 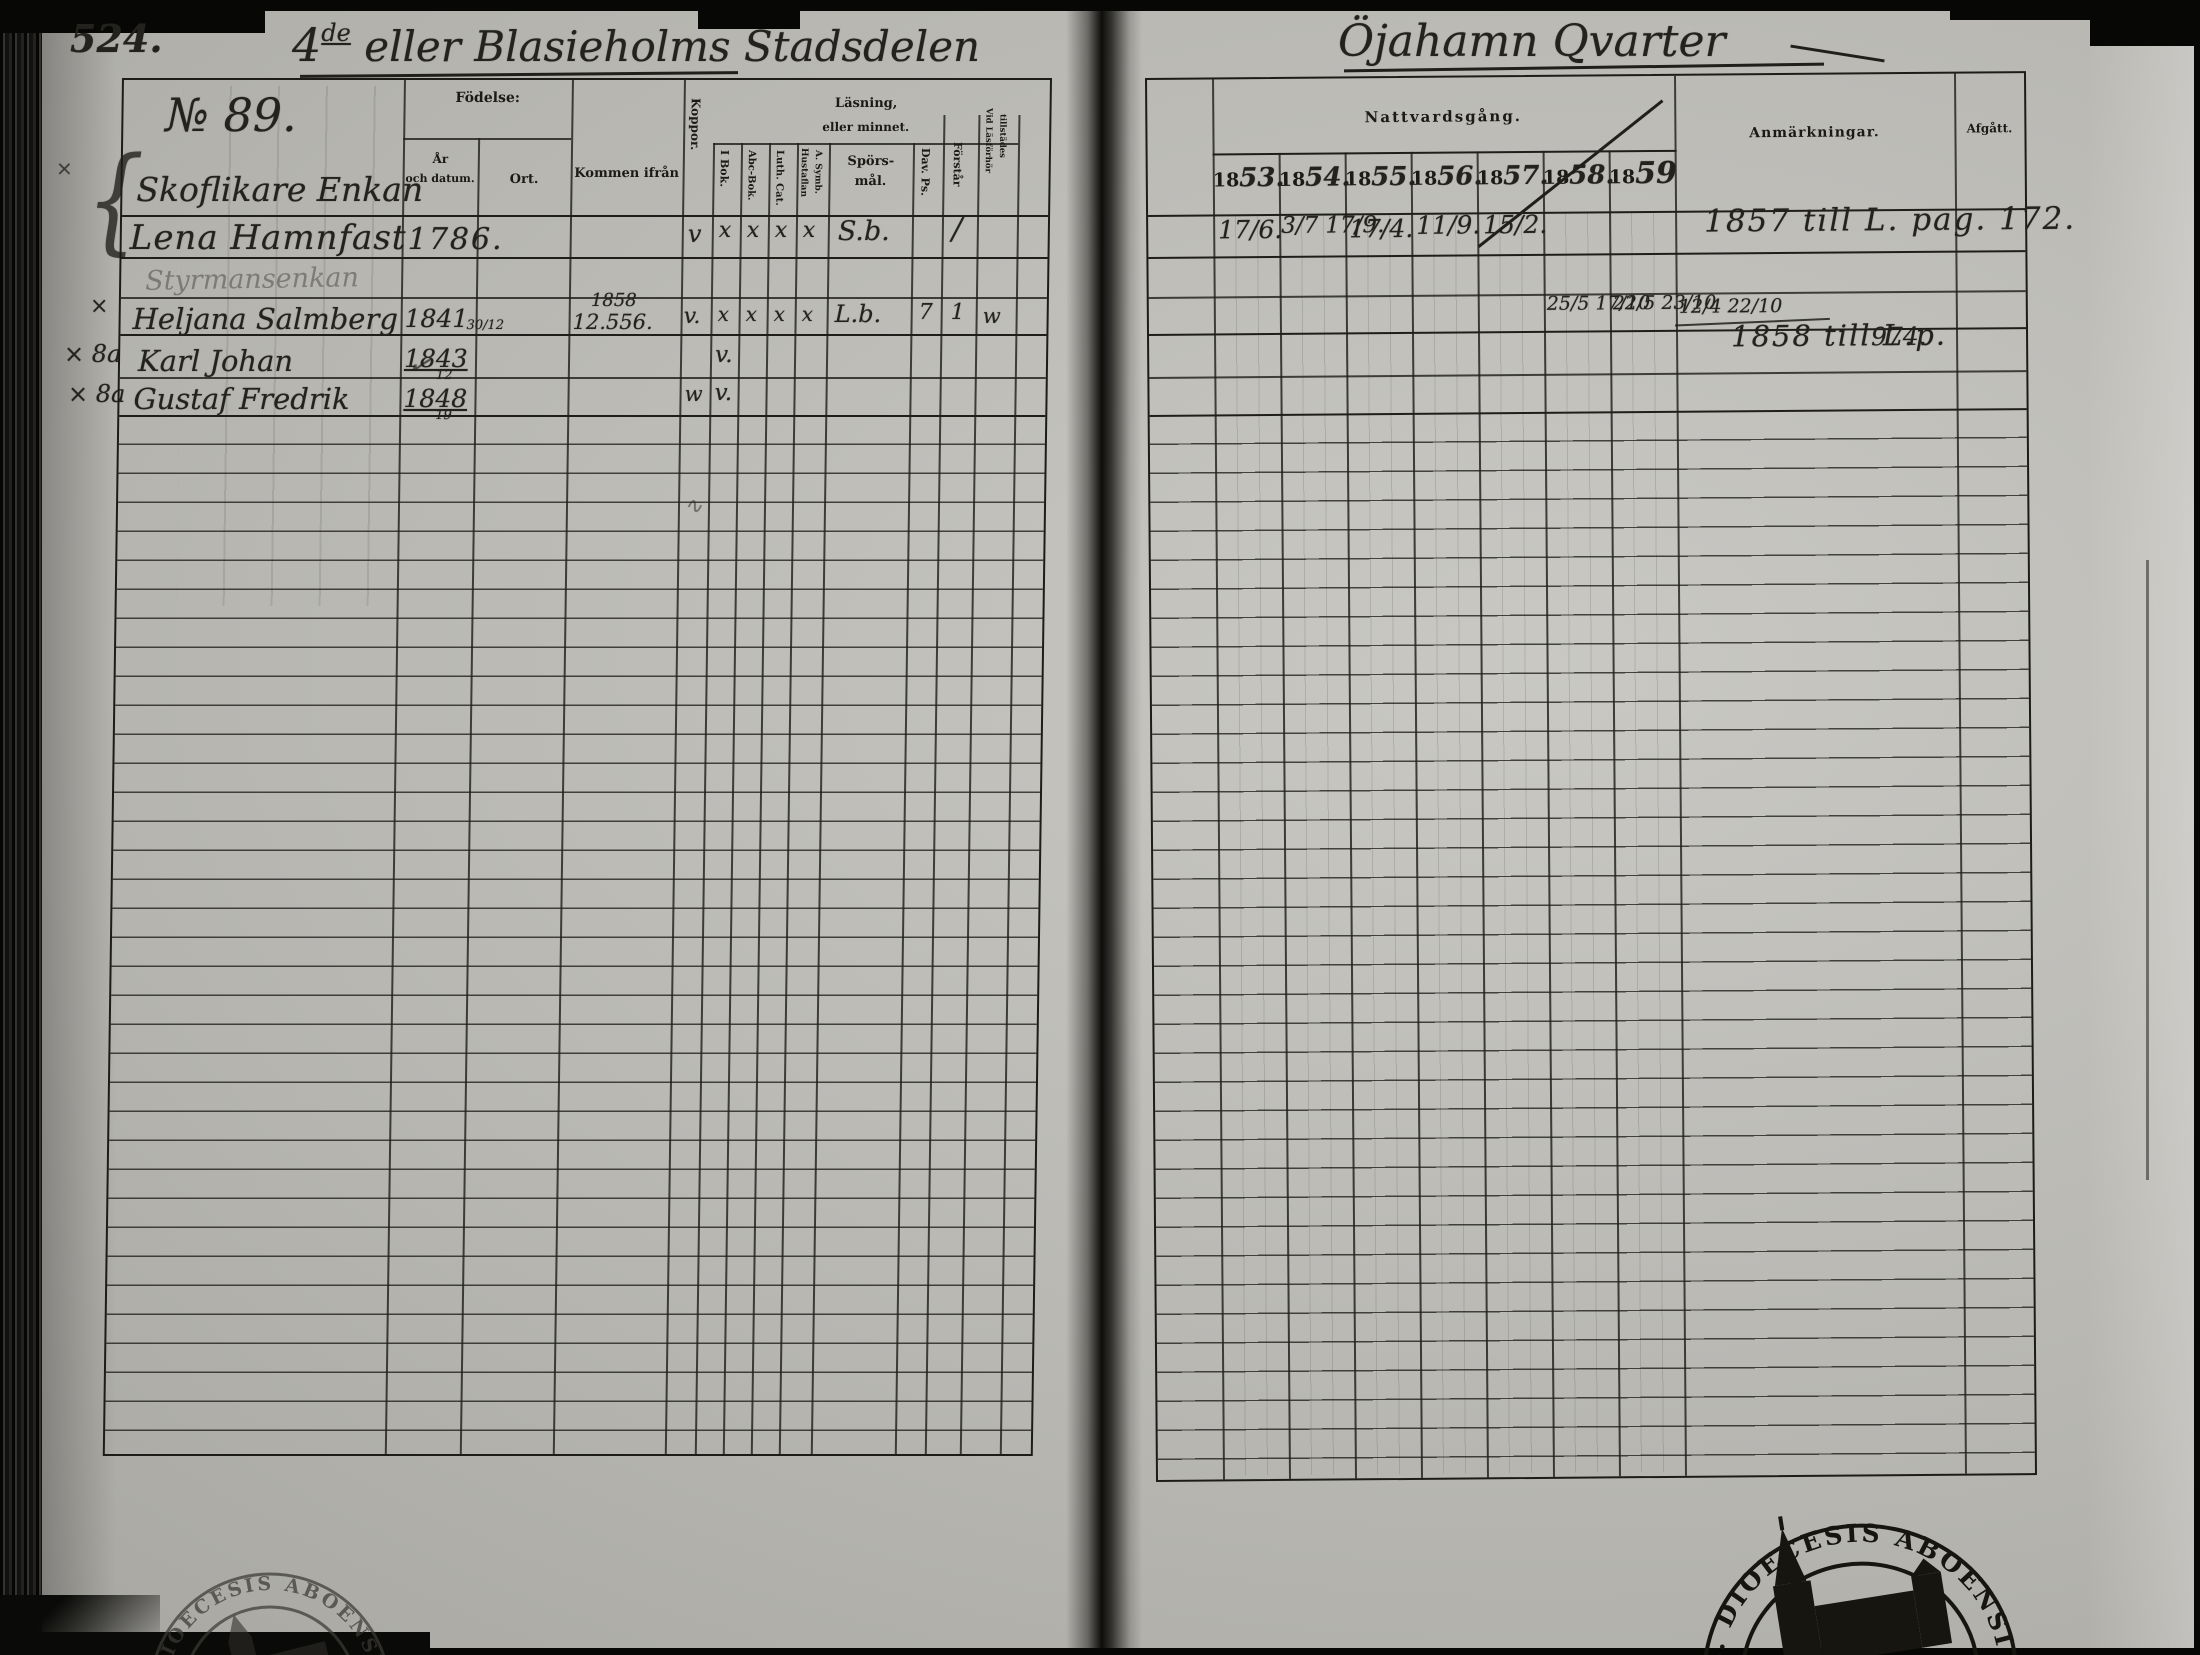 I want to click on reading-mark: L.b., so click(x=858, y=314).